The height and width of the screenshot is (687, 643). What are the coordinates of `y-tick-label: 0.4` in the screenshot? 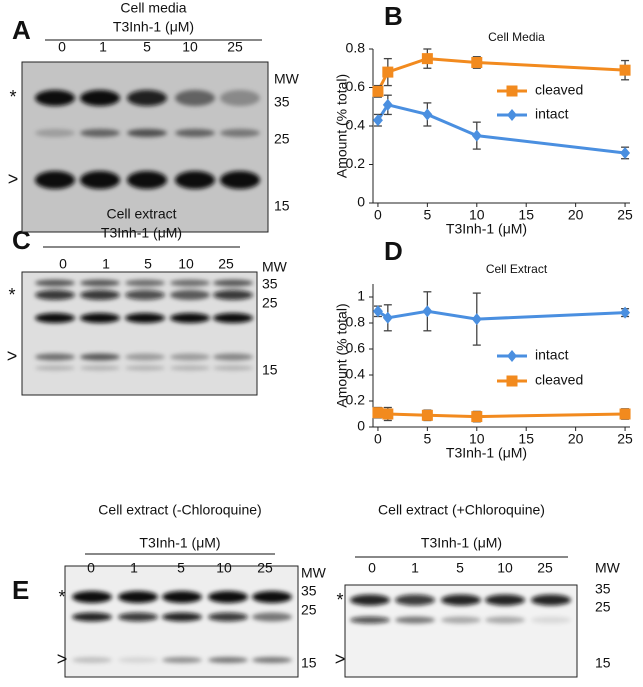 It's located at (356, 374).